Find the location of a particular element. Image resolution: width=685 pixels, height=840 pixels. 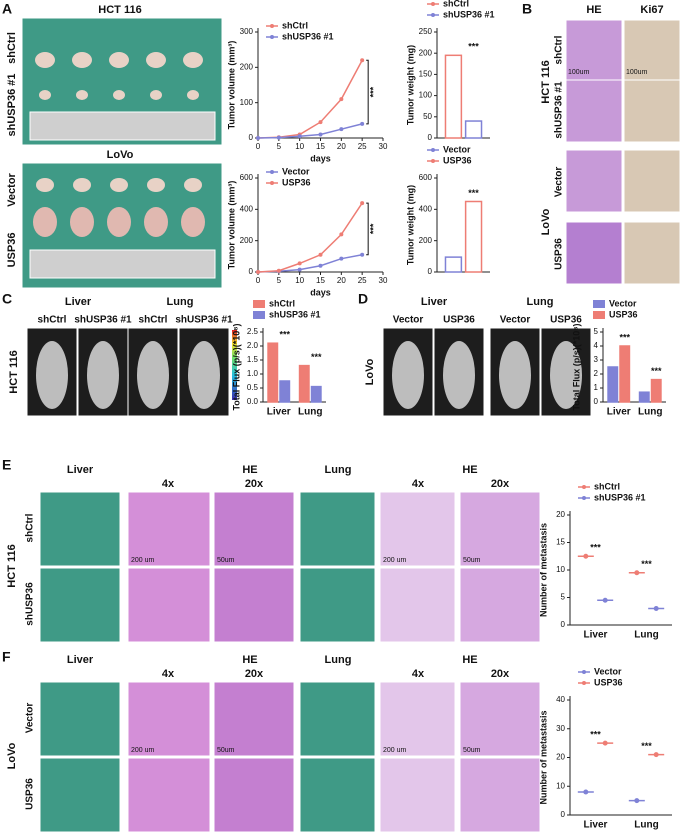

mouse is located at coordinates (204, 375).